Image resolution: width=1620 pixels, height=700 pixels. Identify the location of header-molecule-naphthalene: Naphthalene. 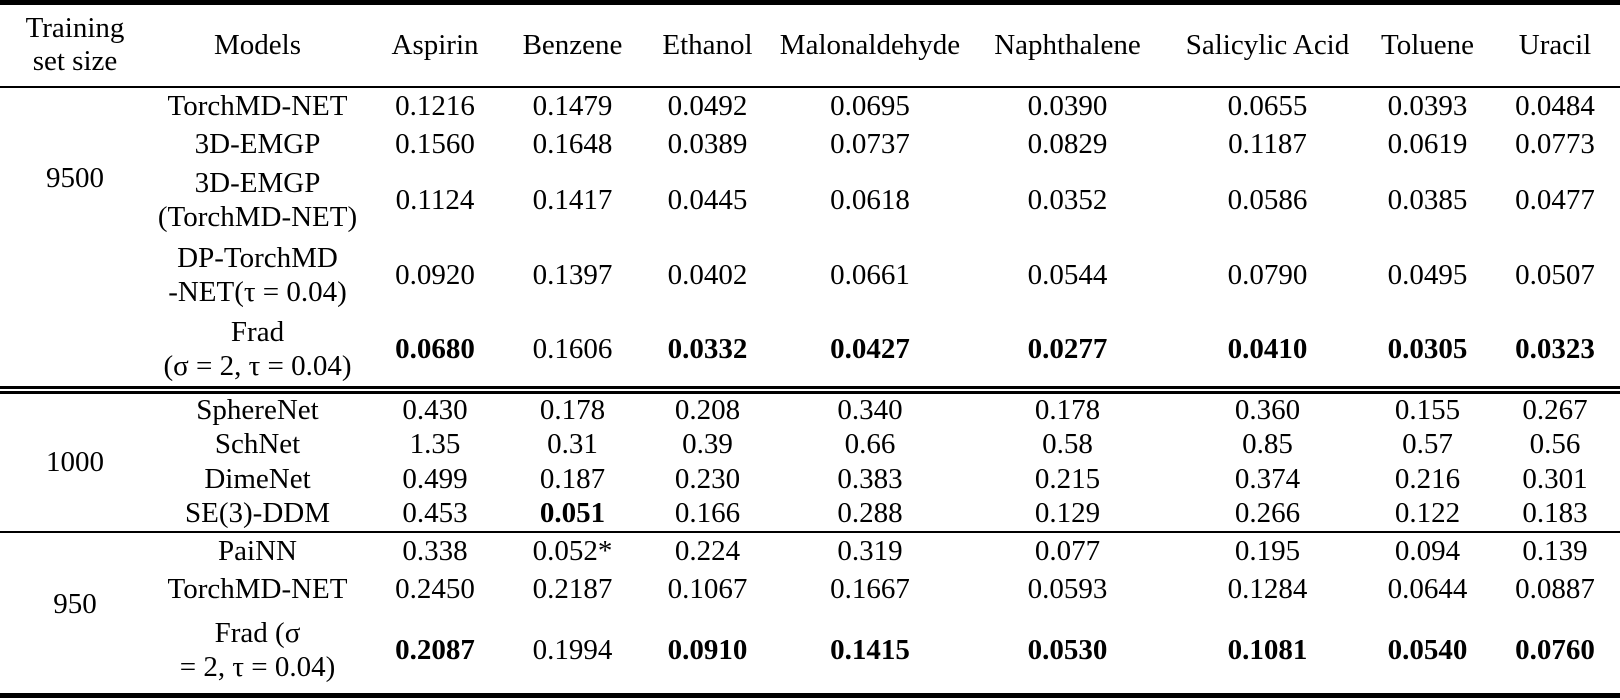
(1067, 45).